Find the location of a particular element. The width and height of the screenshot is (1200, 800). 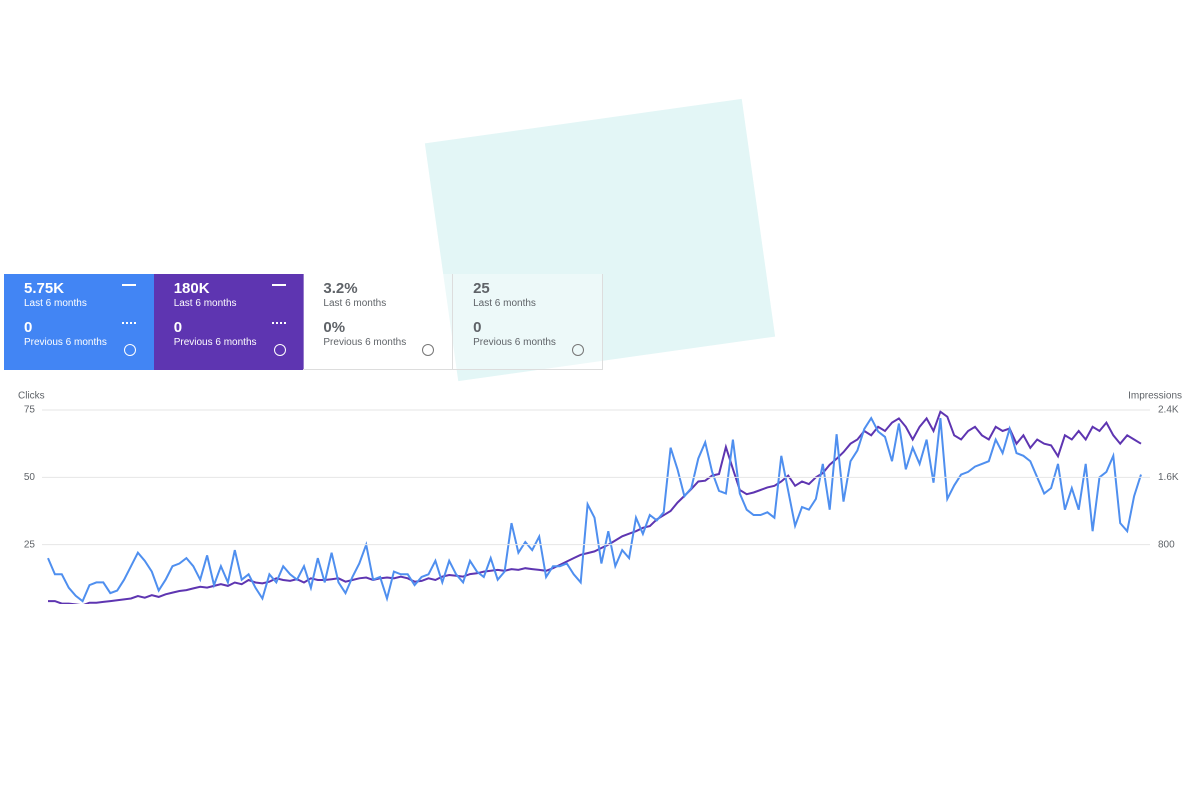

metric-card: 5.75K Last 6 months 0 Previous 6 months is located at coordinates (79, 322).